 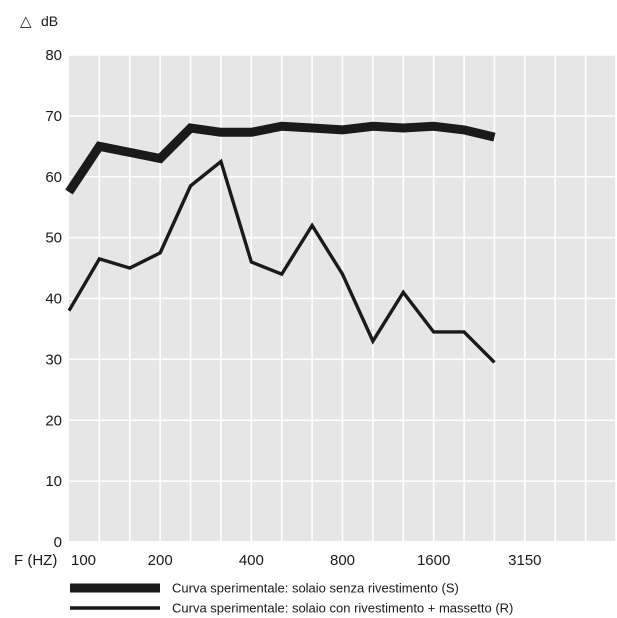 I want to click on y-tick-label: 50, so click(x=53, y=238).